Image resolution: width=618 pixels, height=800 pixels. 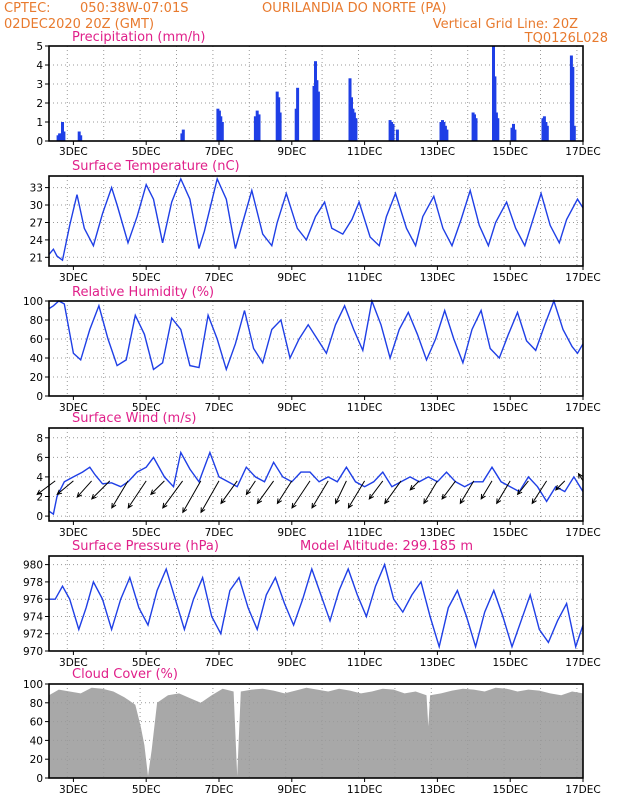 I want to click on y-tick-label: 5, so click(x=39, y=47).